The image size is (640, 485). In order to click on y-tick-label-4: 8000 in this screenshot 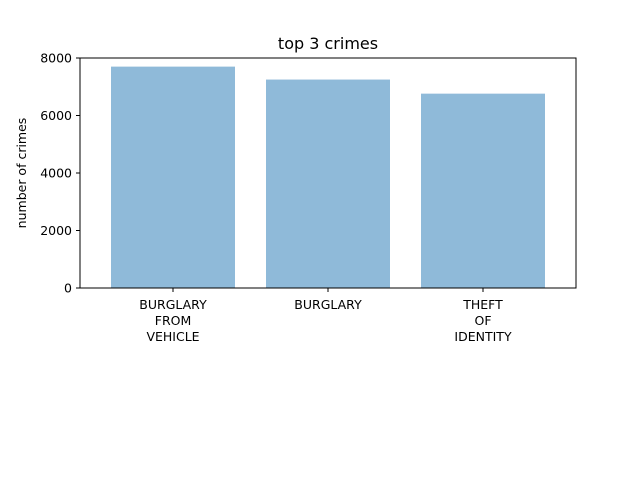, I will do `click(56, 58)`.